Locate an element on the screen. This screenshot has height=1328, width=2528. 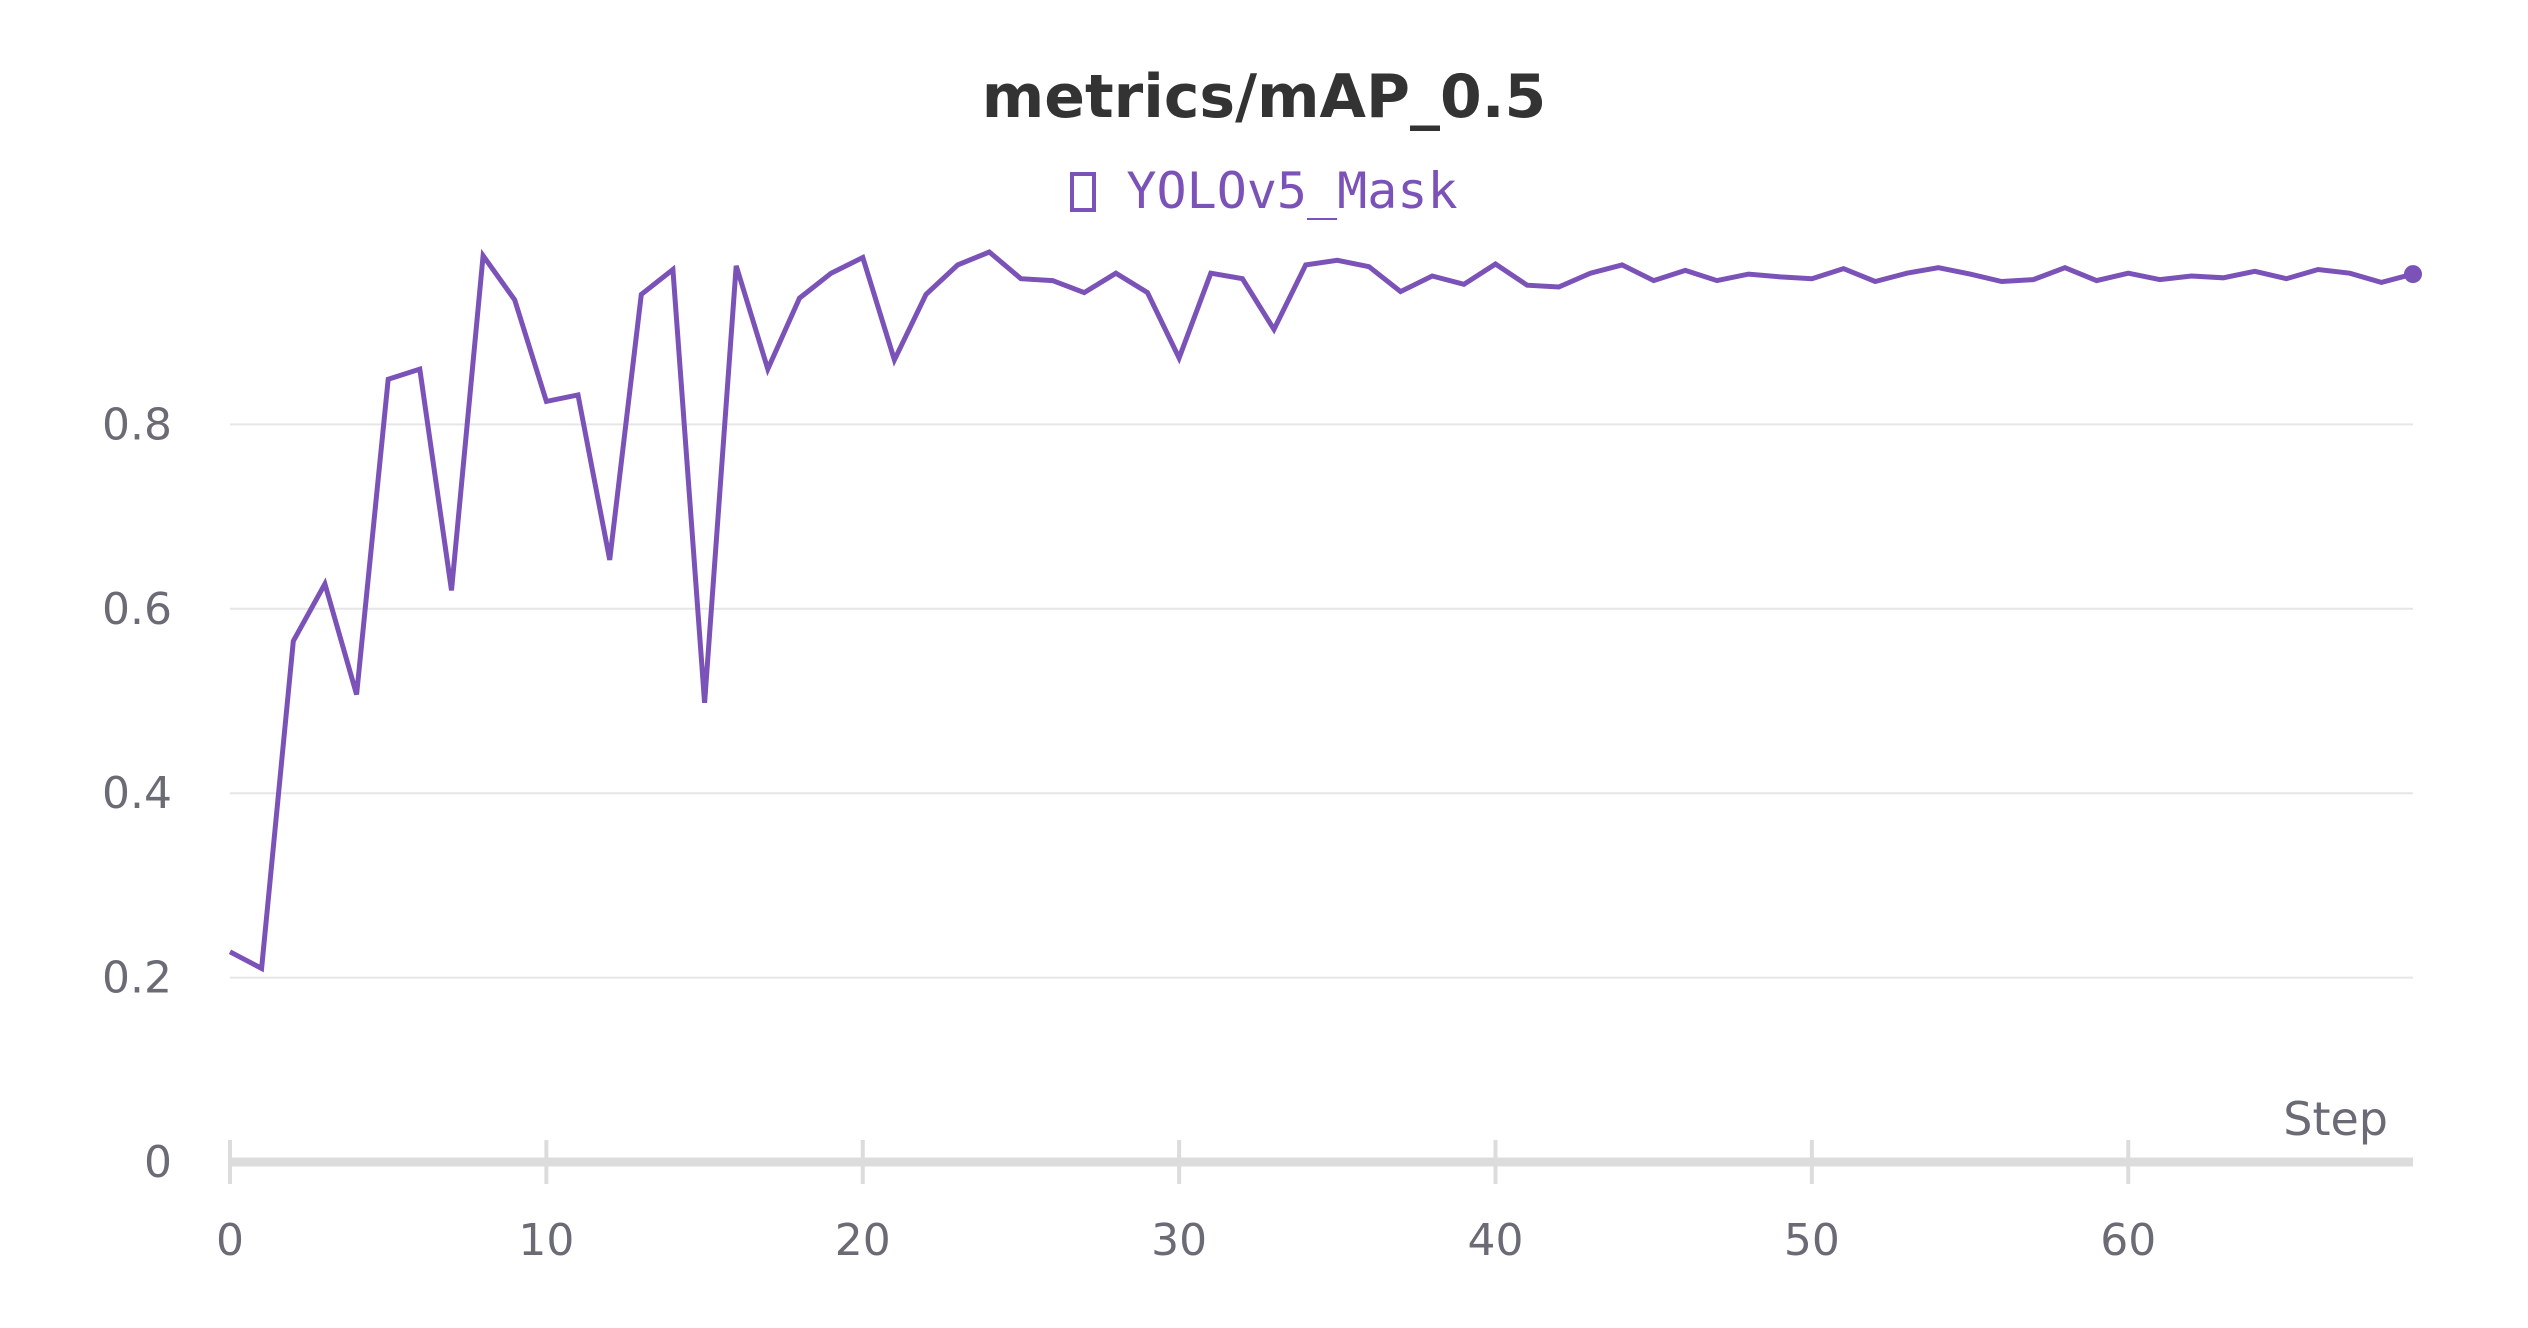
x-tick-label: 50 is located at coordinates (1812, 1240).